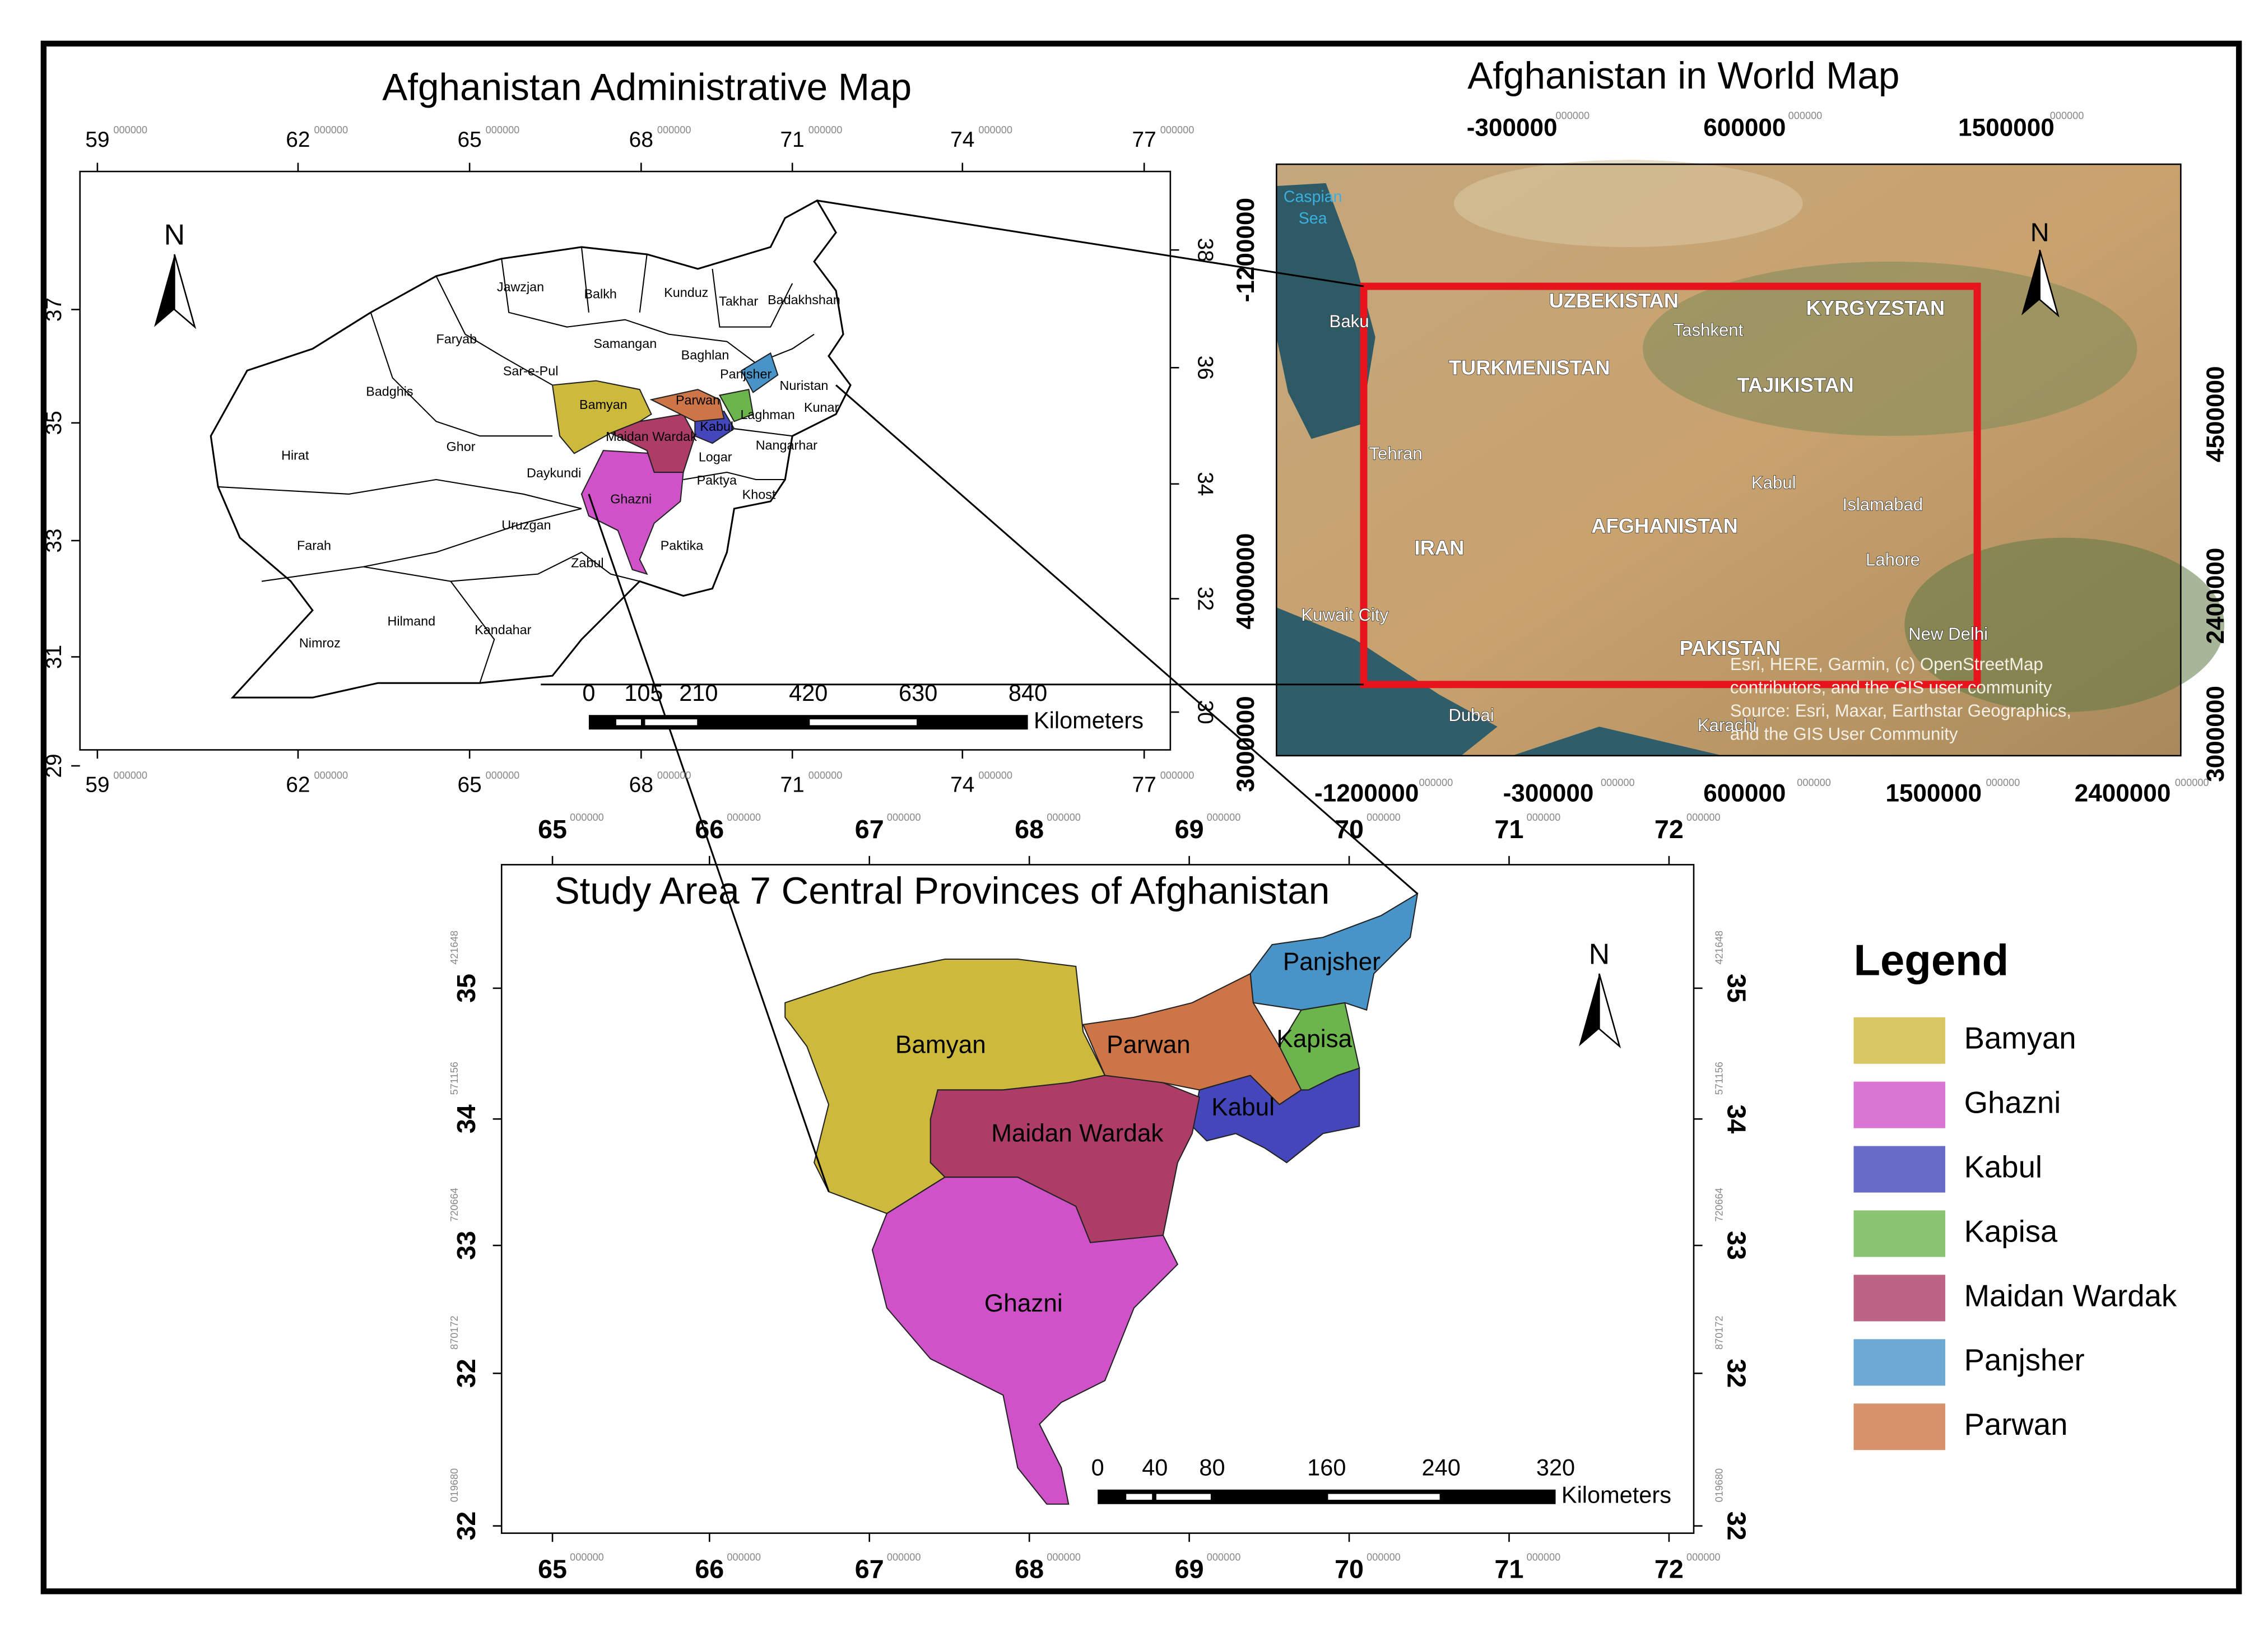 The width and height of the screenshot is (2268, 1632). What do you see at coordinates (97, 785) in the screenshot?
I see `x-tick-label: 59` at bounding box center [97, 785].